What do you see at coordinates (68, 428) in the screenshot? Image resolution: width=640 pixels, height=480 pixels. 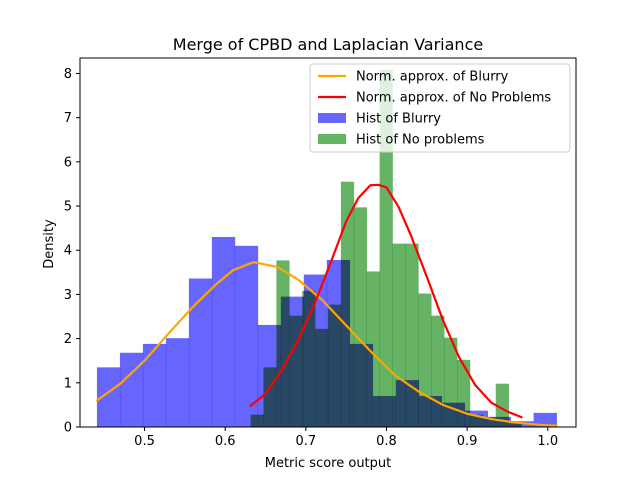 I see `y-tick-label: 0` at bounding box center [68, 428].